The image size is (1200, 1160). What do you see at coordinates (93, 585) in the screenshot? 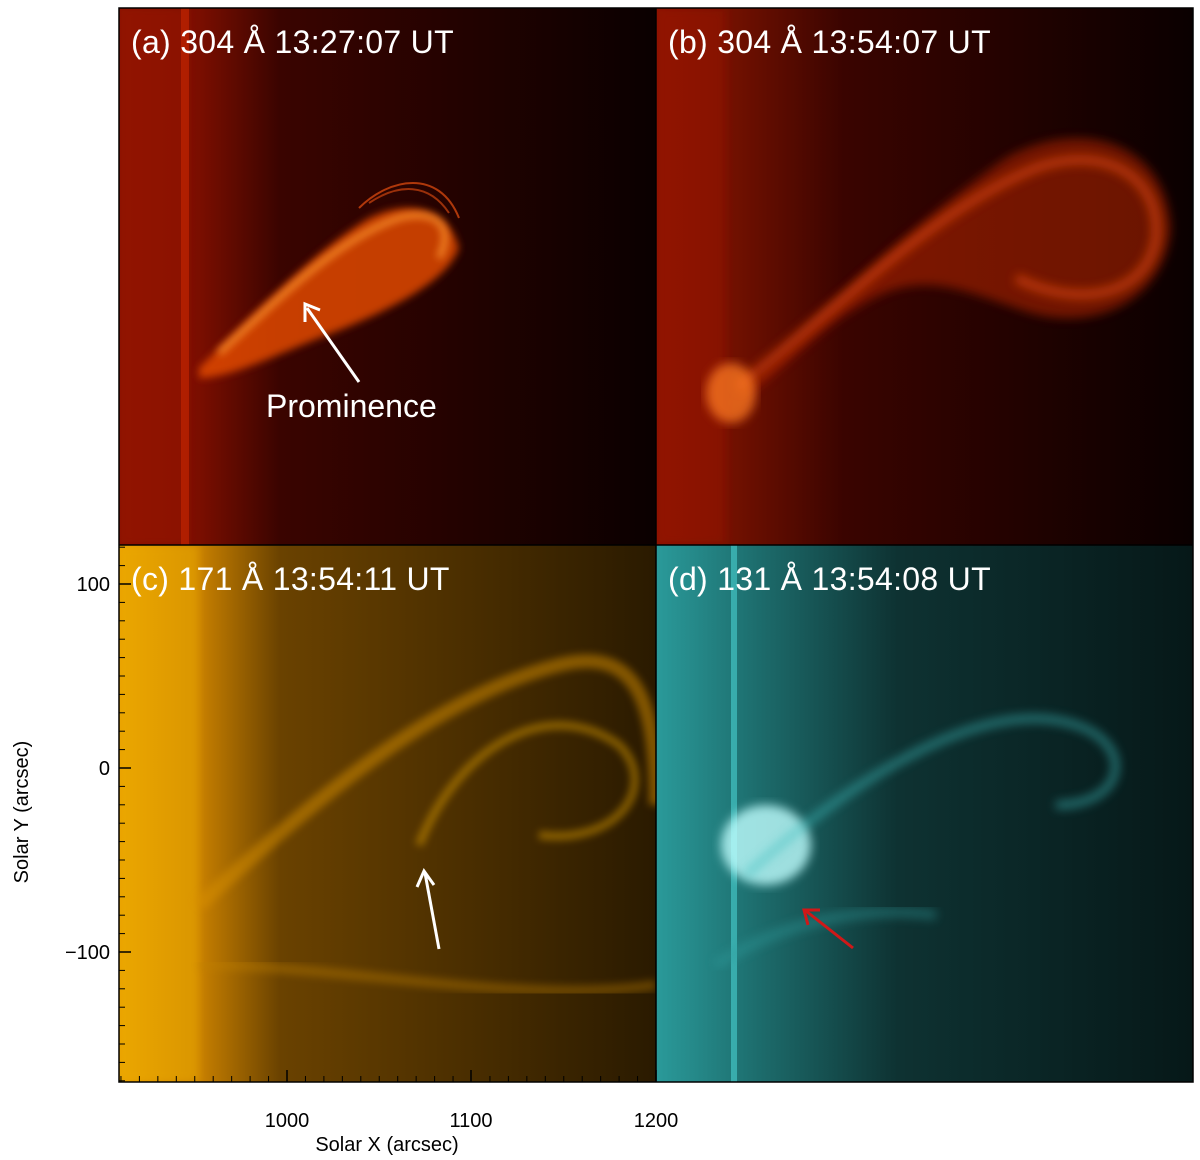
I see `y-tick-100: 100` at bounding box center [93, 585].